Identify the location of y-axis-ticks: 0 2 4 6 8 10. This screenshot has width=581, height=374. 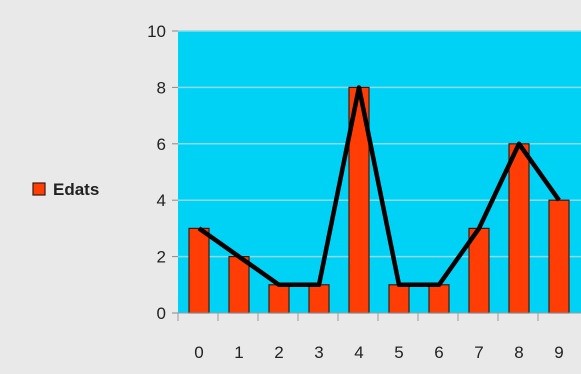
(162, 172).